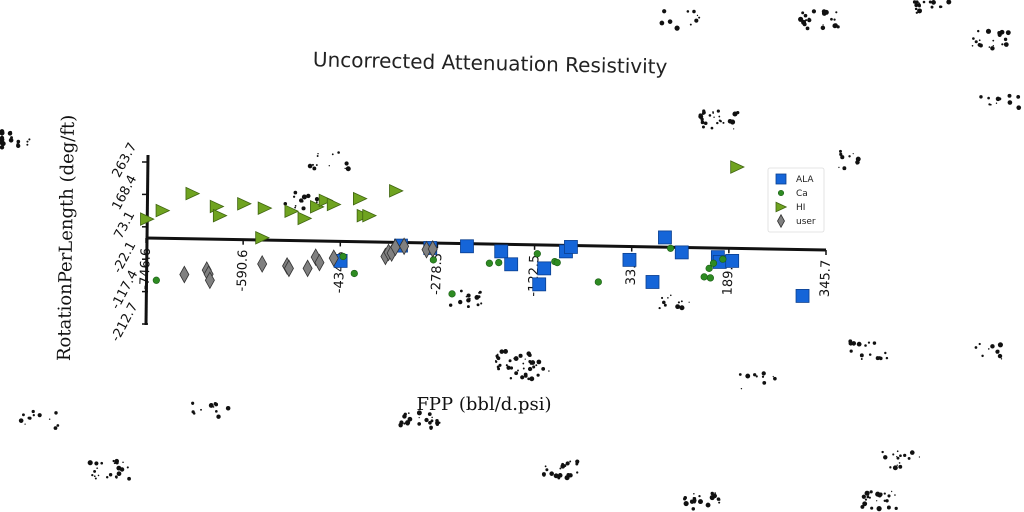 Image resolution: width=1024 pixels, height=512 pixels. I want to click on x-tick-label-0: -746.6, so click(146, 269).